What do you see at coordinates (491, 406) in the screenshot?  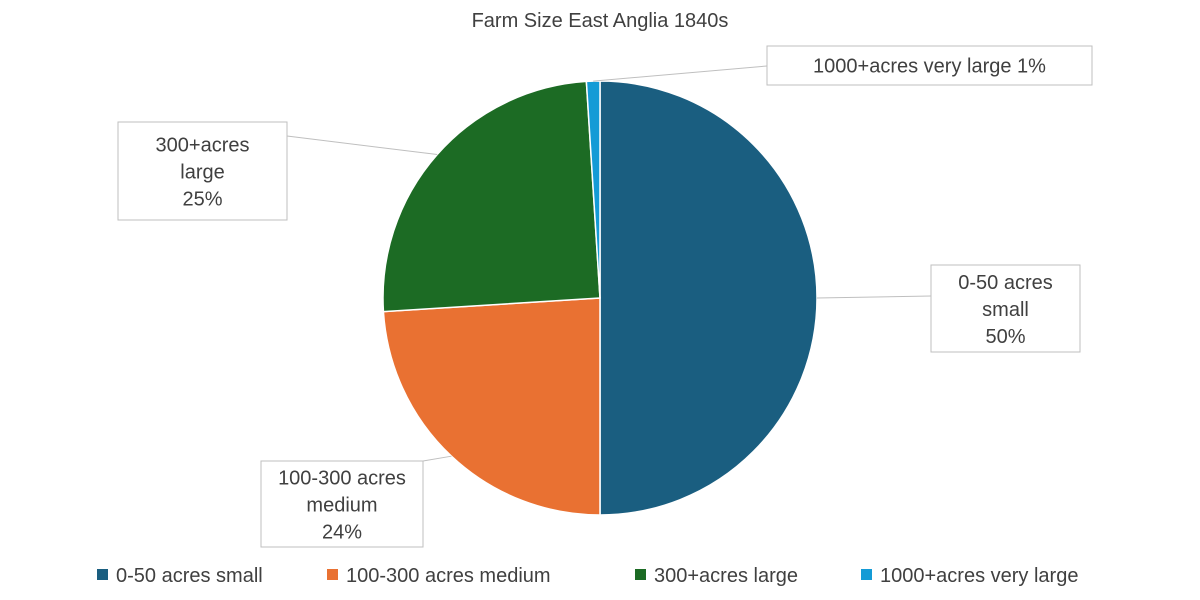 I see `pie-slice-100-300-acres-medium` at bounding box center [491, 406].